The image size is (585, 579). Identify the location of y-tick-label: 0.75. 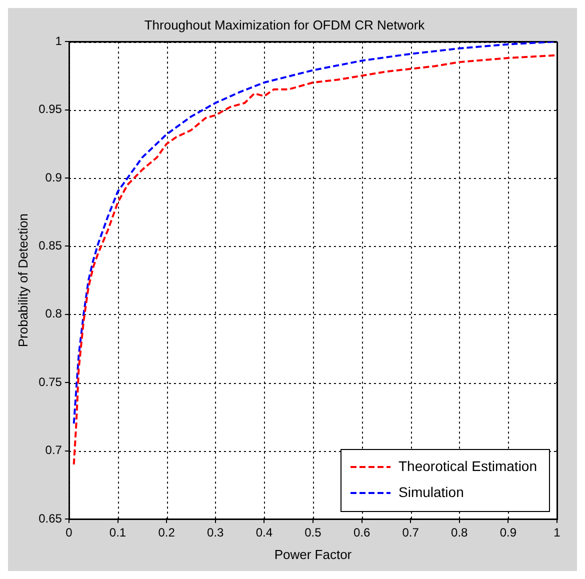
(50, 381).